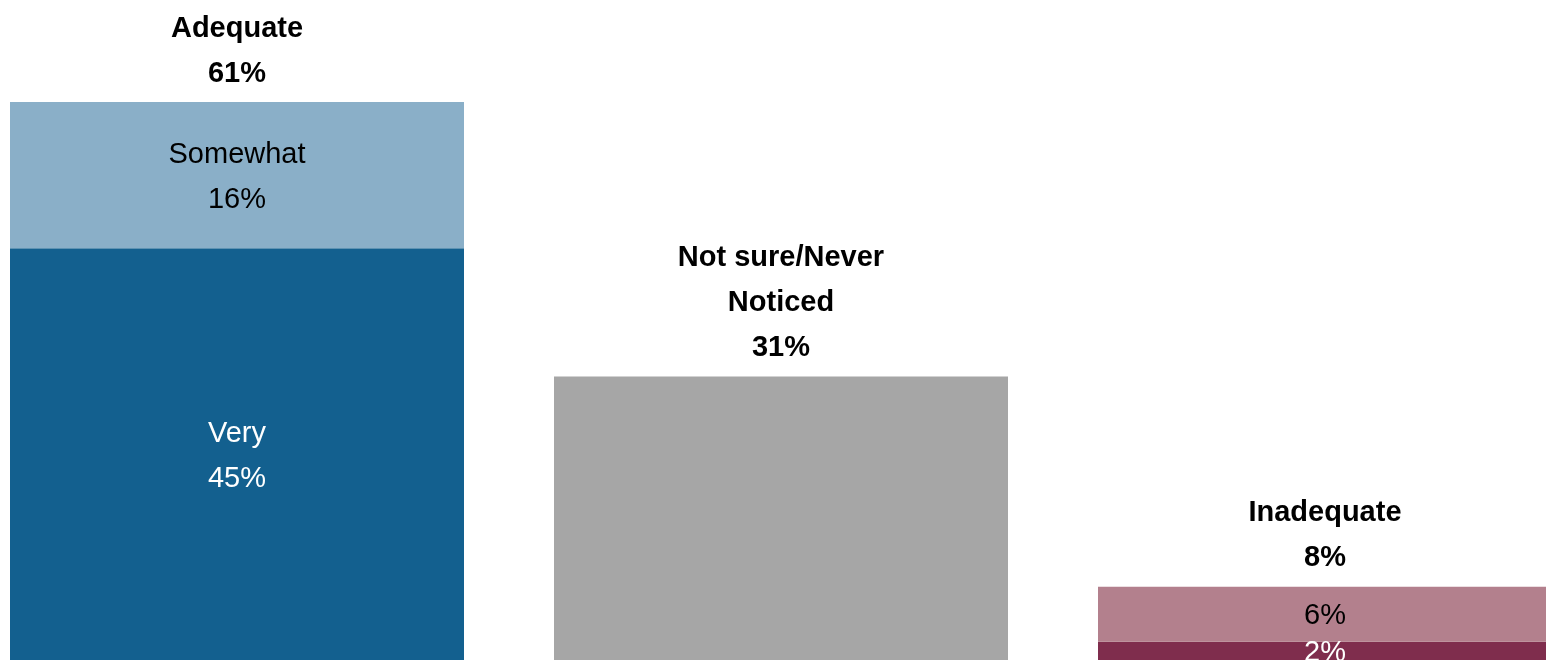 The image size is (1546, 660). I want to click on data-label: Somewhat 16%, so click(237, 175).